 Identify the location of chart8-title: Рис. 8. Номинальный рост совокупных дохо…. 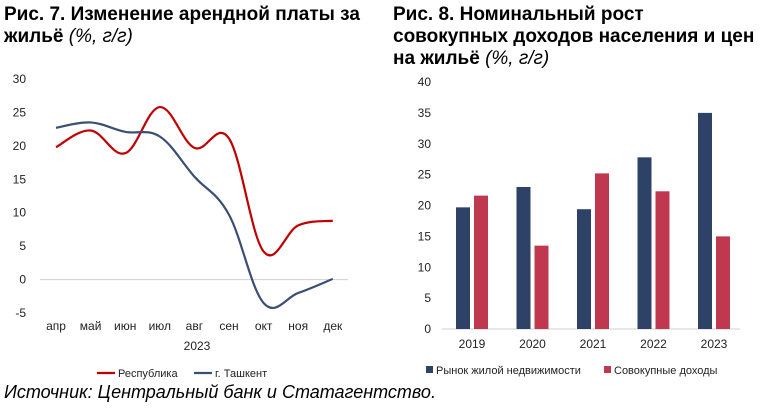
(575, 37).